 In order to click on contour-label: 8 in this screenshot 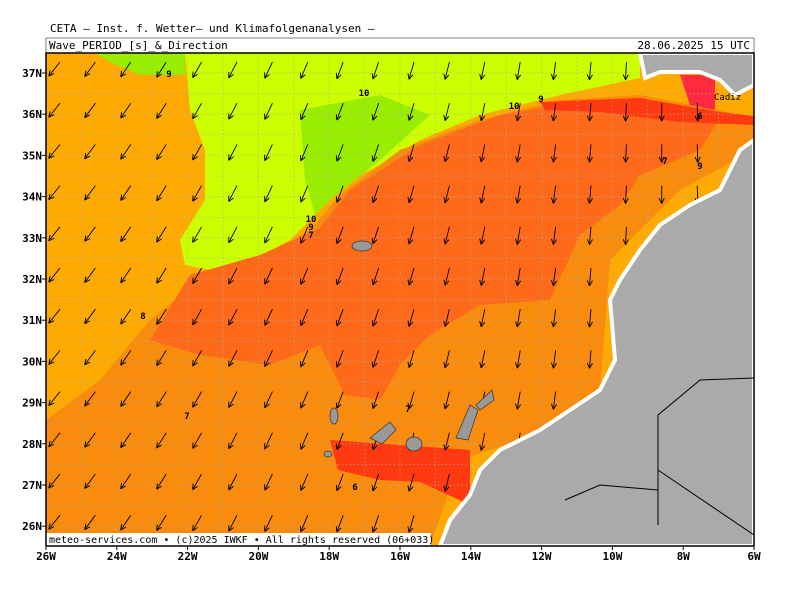, I will do `click(142, 317)`.